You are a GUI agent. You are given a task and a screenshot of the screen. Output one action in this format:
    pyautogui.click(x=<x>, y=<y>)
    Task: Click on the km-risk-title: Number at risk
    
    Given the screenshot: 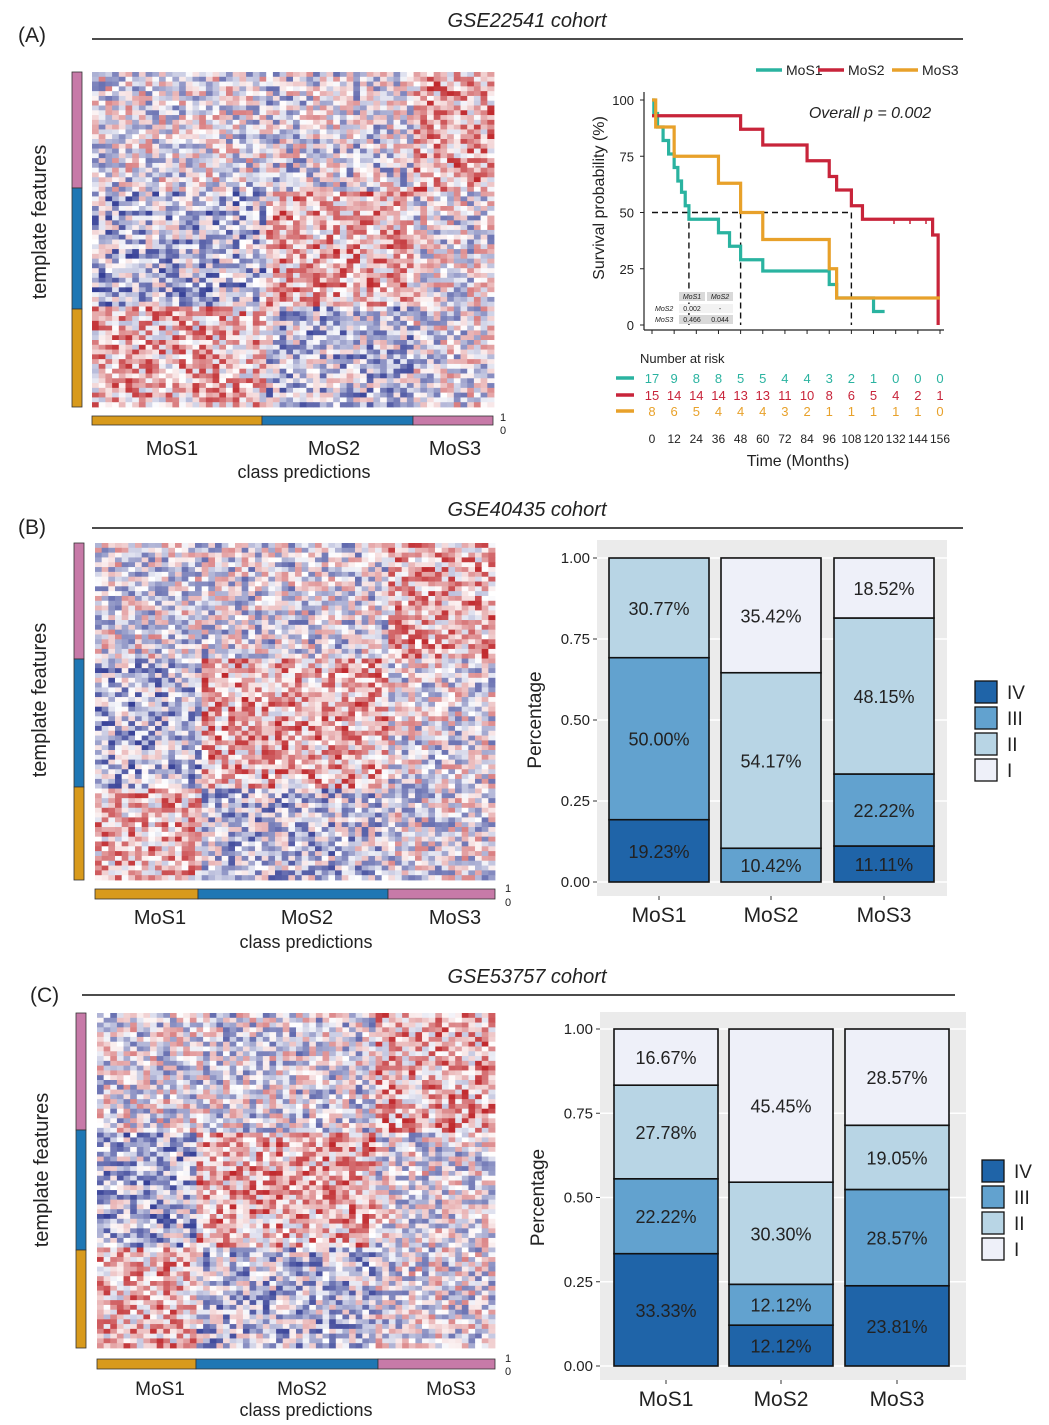 What is the action you would take?
    pyautogui.click(x=682, y=358)
    